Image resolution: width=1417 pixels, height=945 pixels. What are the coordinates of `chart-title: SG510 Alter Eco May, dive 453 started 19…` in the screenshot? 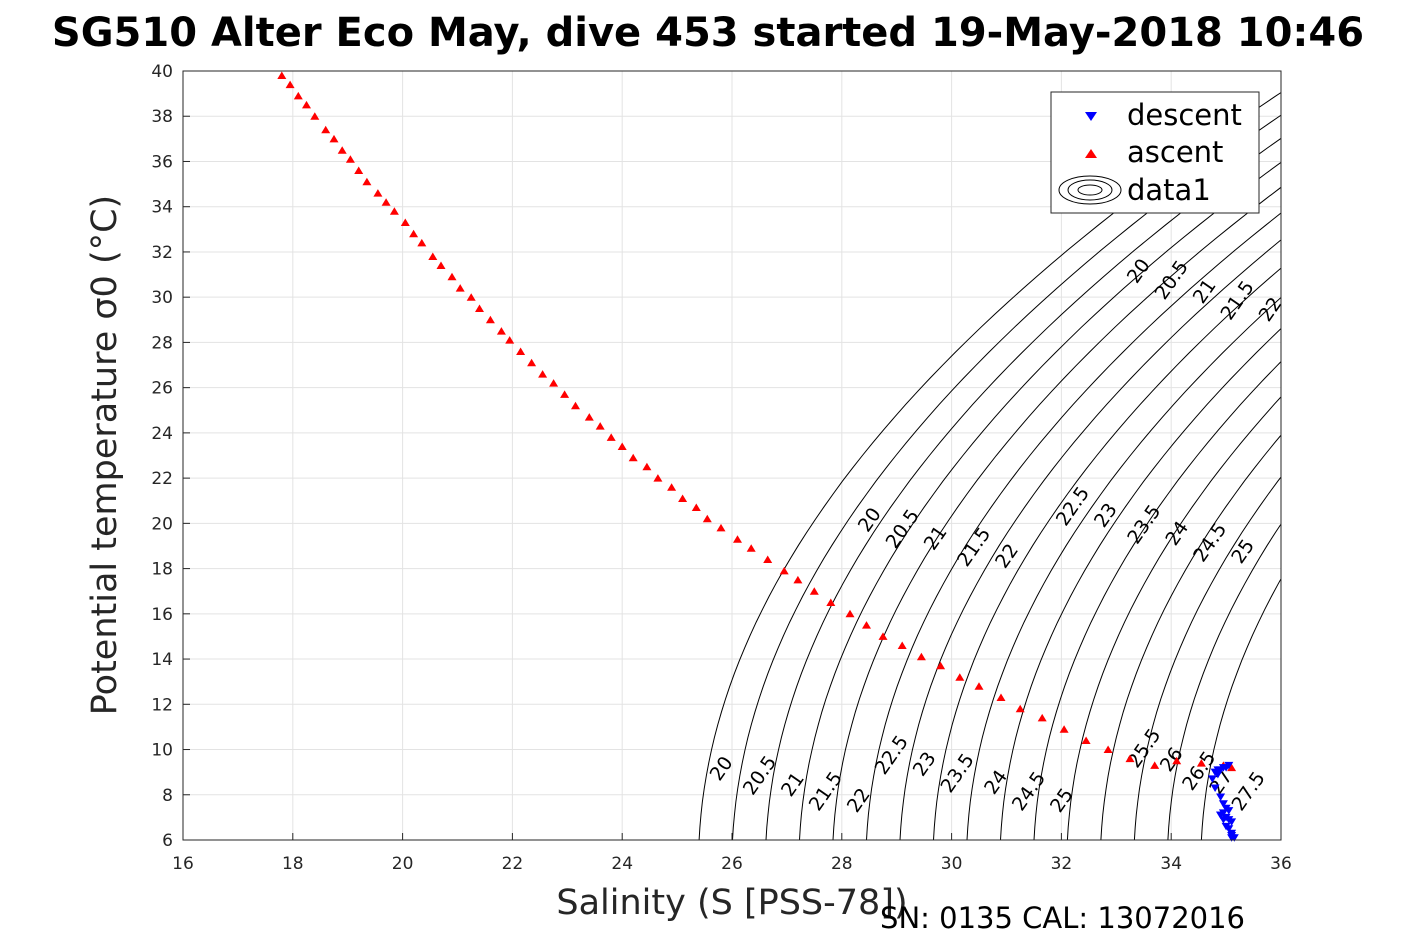 It's located at (708, 33).